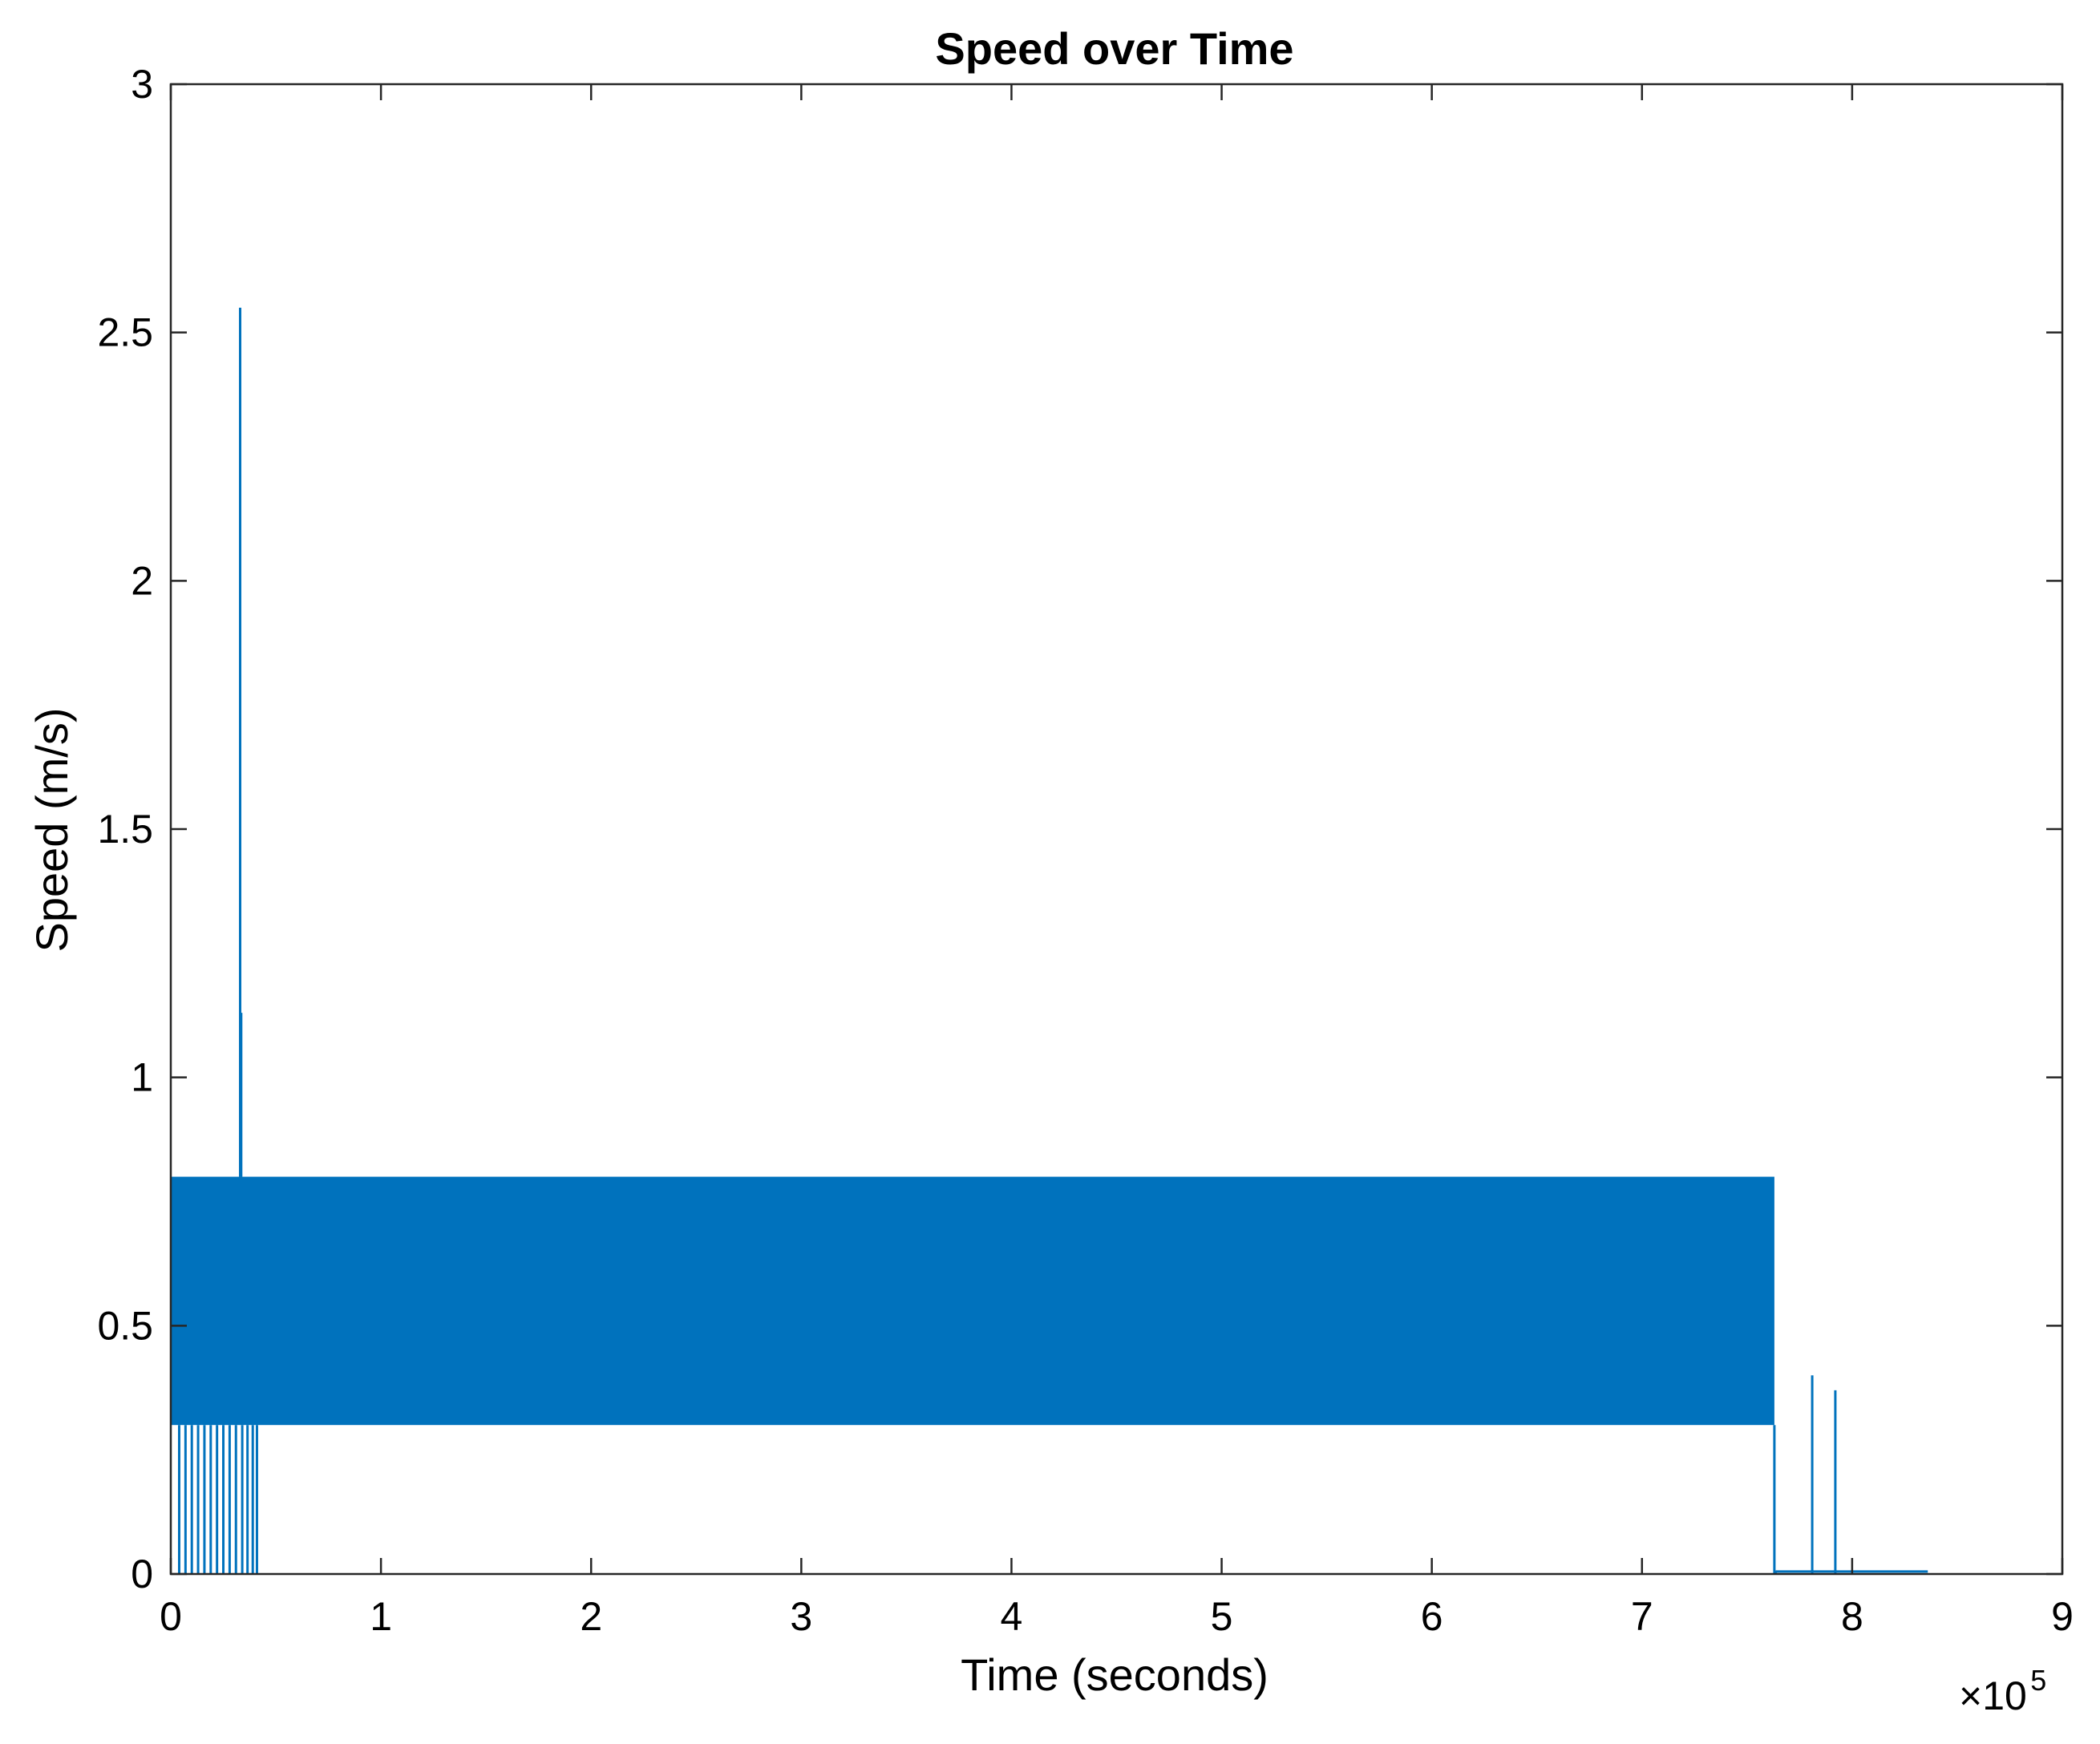 This screenshot has width=2100, height=1744. I want to click on y-tick-label: 2, so click(142, 580).